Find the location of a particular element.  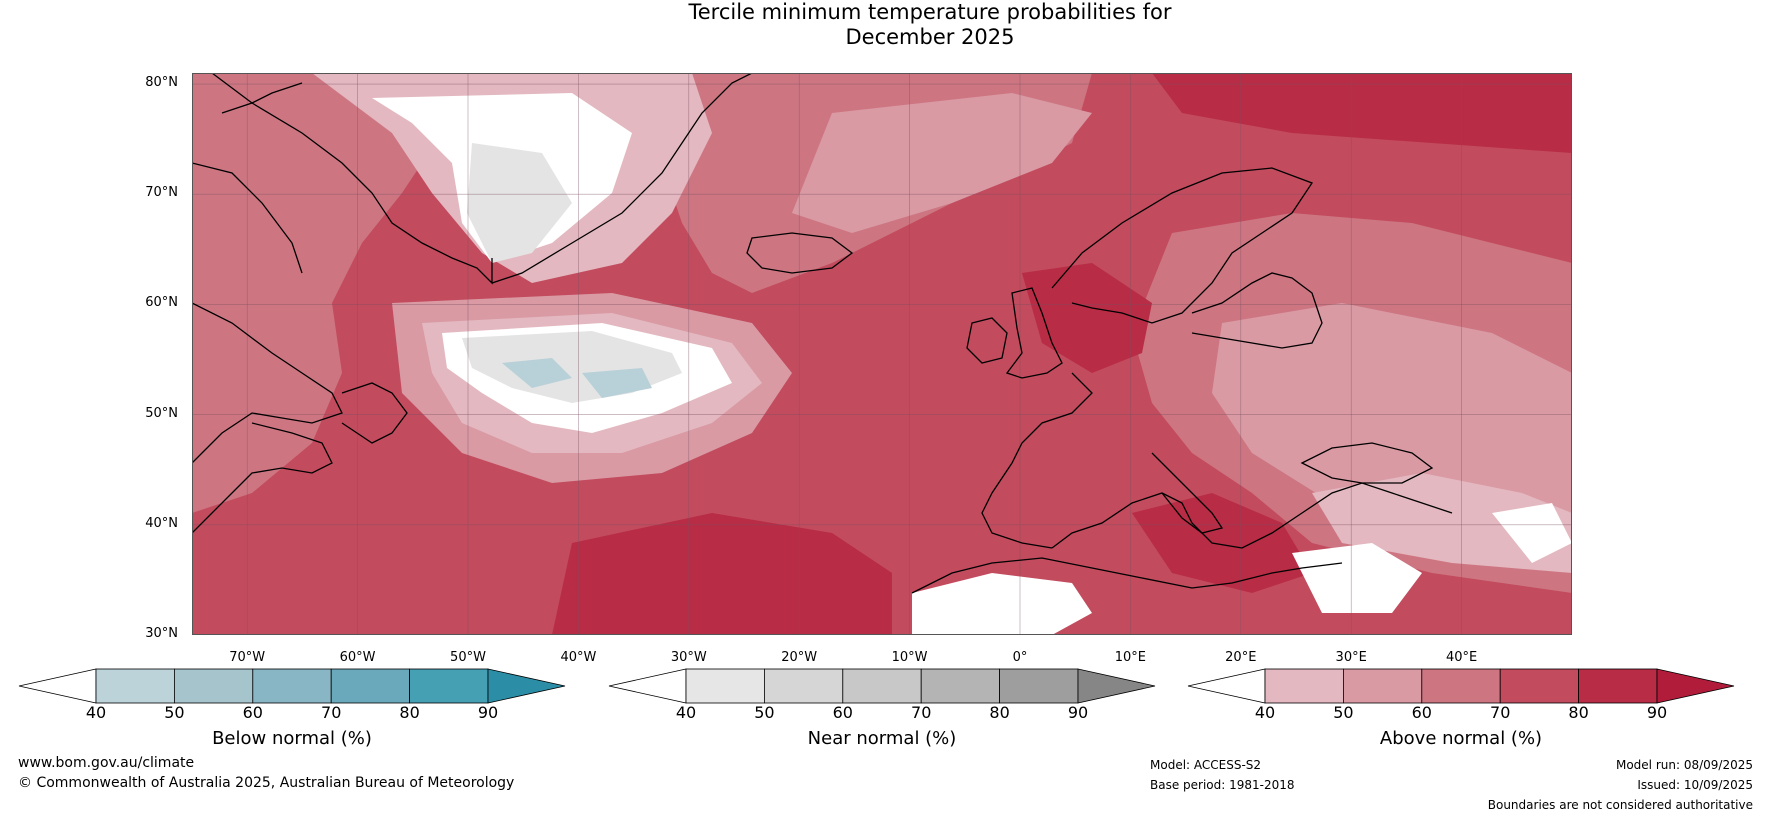

coast-mediterranean is located at coordinates (1252, 515).